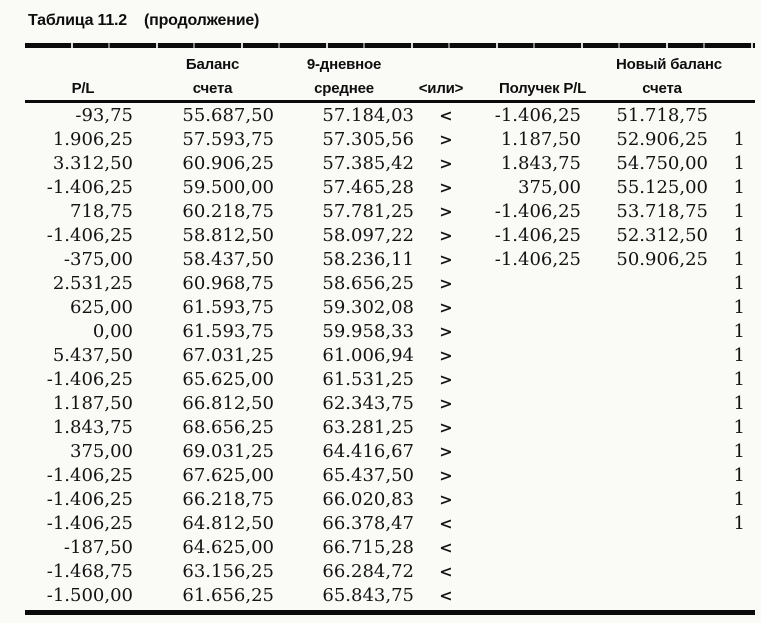 This screenshot has width=761, height=623. What do you see at coordinates (228, 187) in the screenshot?
I see `cell-balance: 59.500,00` at bounding box center [228, 187].